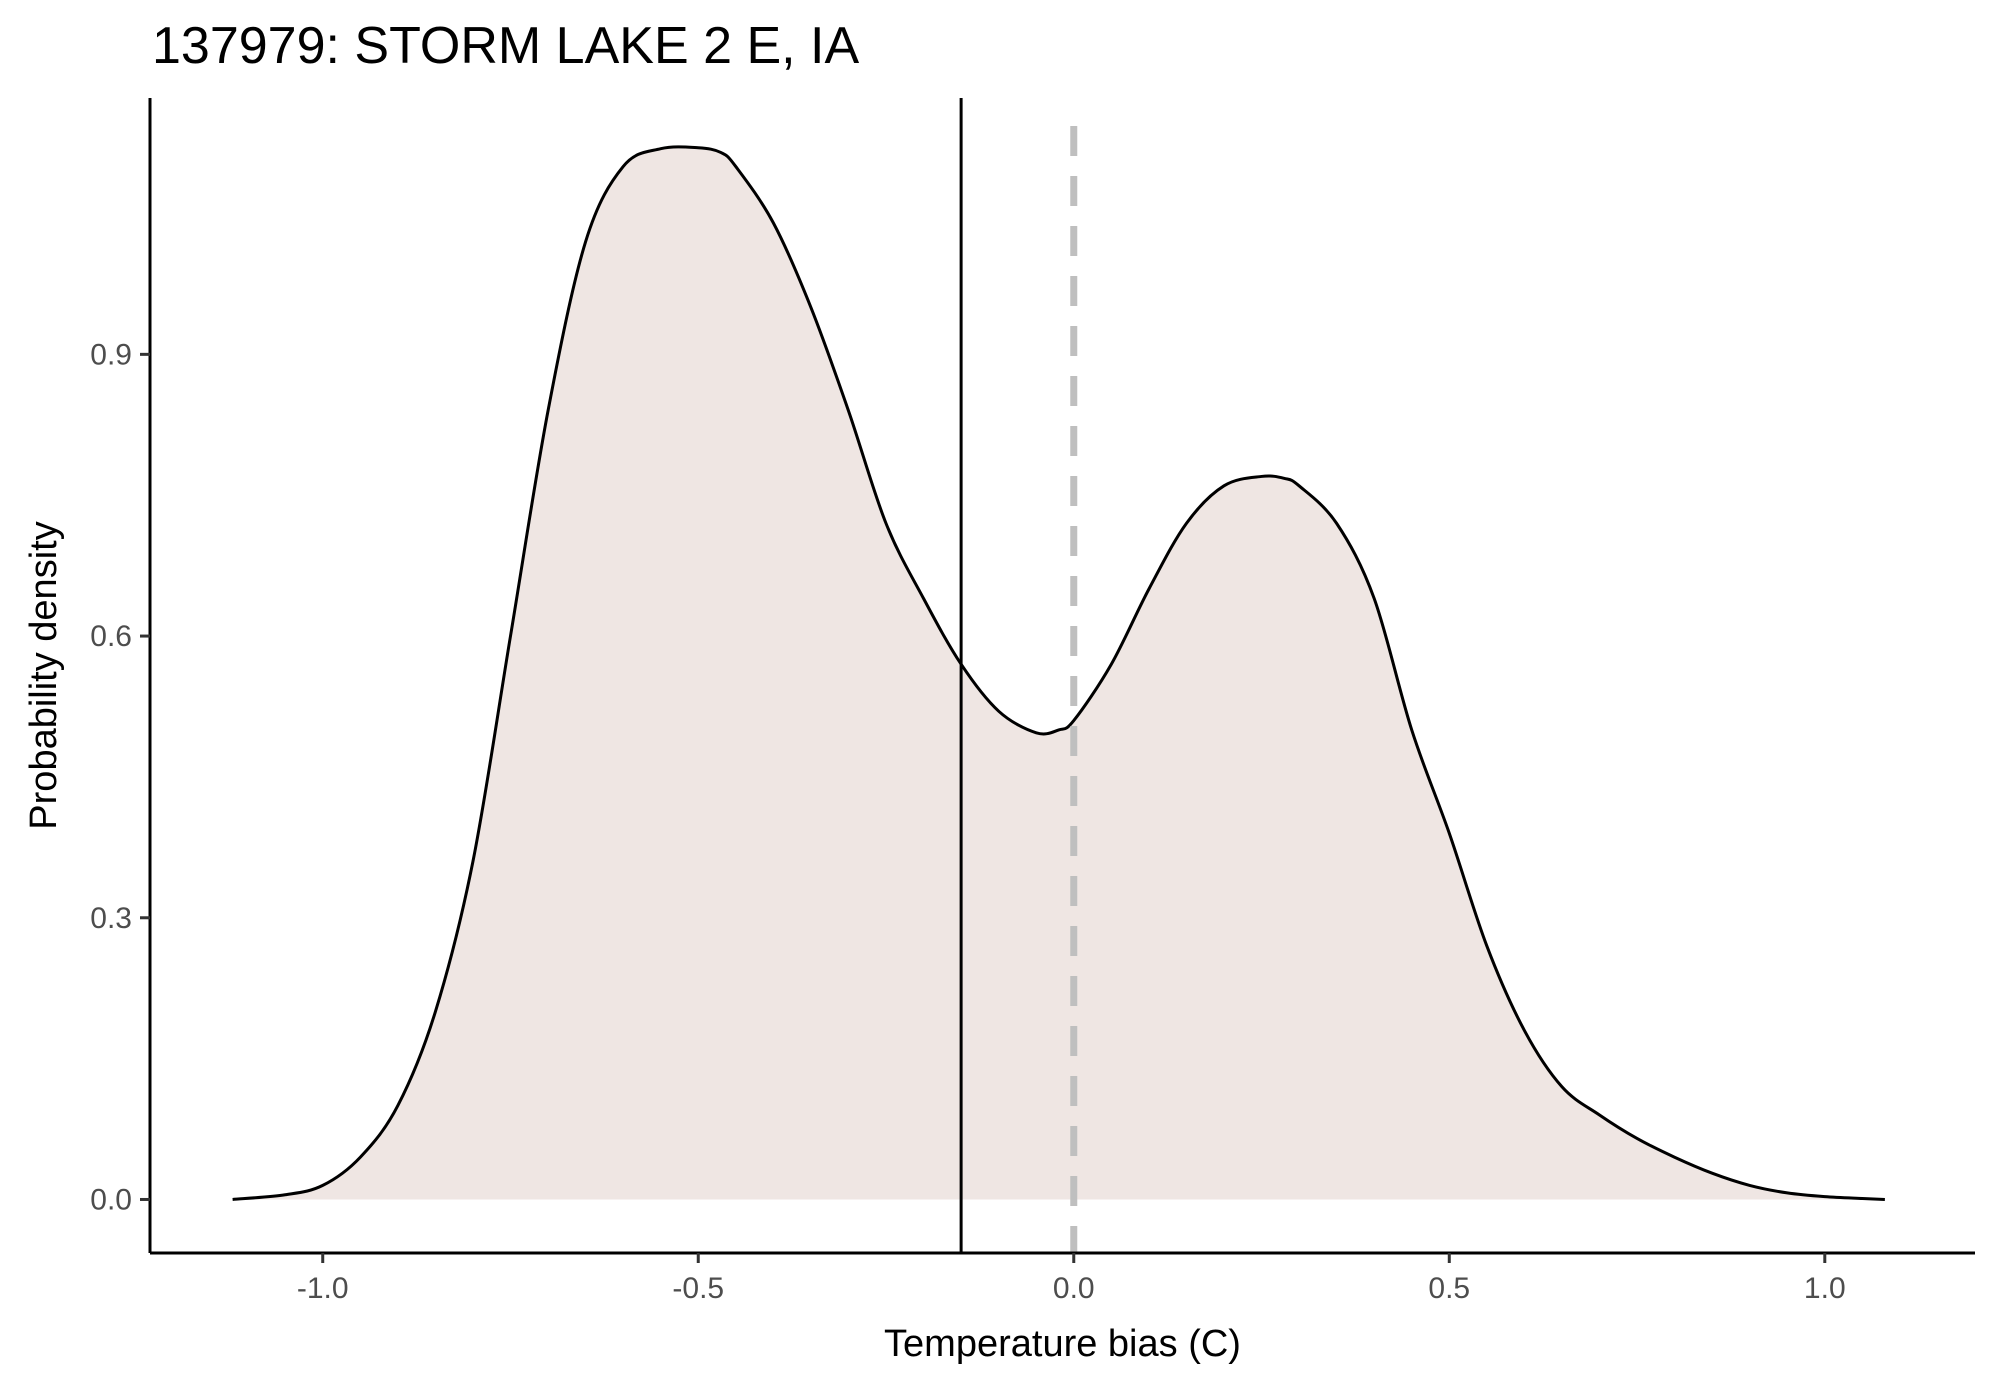 This screenshot has height=1384, width=1990. What do you see at coordinates (698, 1288) in the screenshot?
I see `x-tick-label: -0.5` at bounding box center [698, 1288].